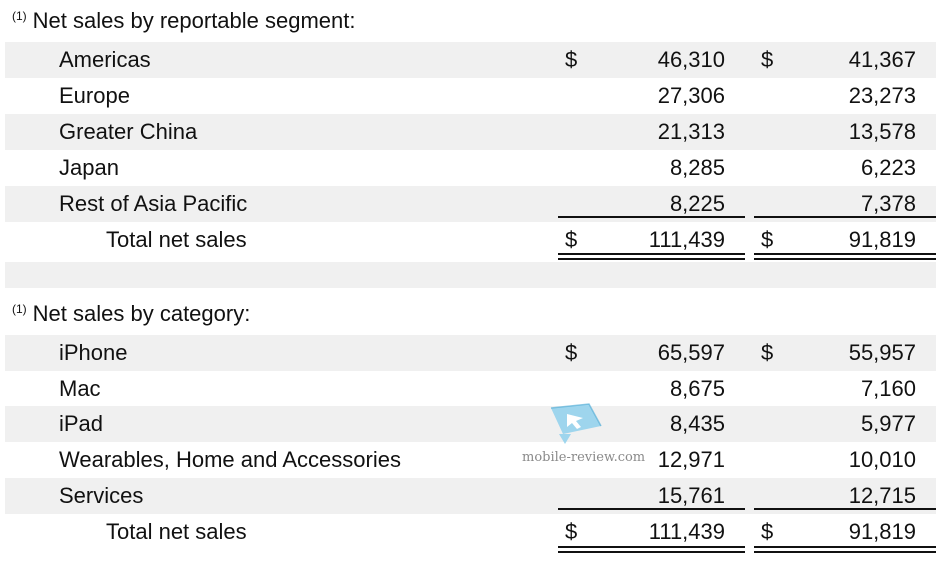 This screenshot has height=563, width=945. What do you see at coordinates (470, 389) in the screenshot?
I see `table-row: Mac 8,675 7,160` at bounding box center [470, 389].